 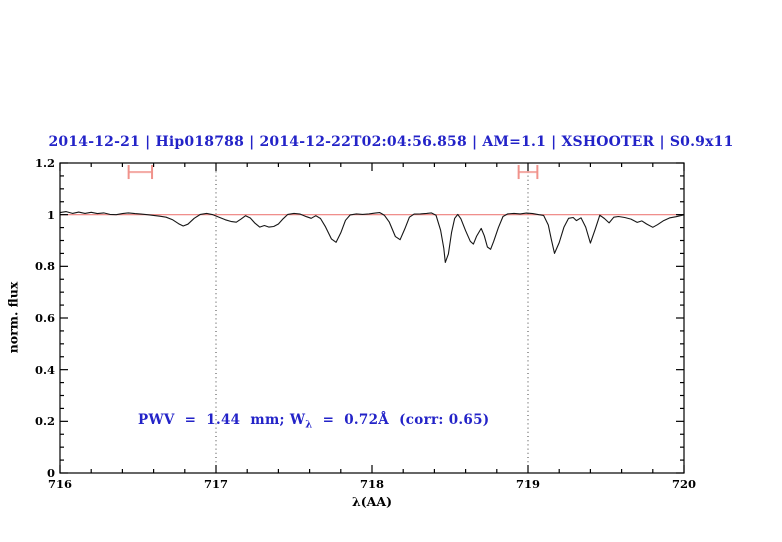 I want to click on x-tick-label-720: 720, so click(x=683, y=484).